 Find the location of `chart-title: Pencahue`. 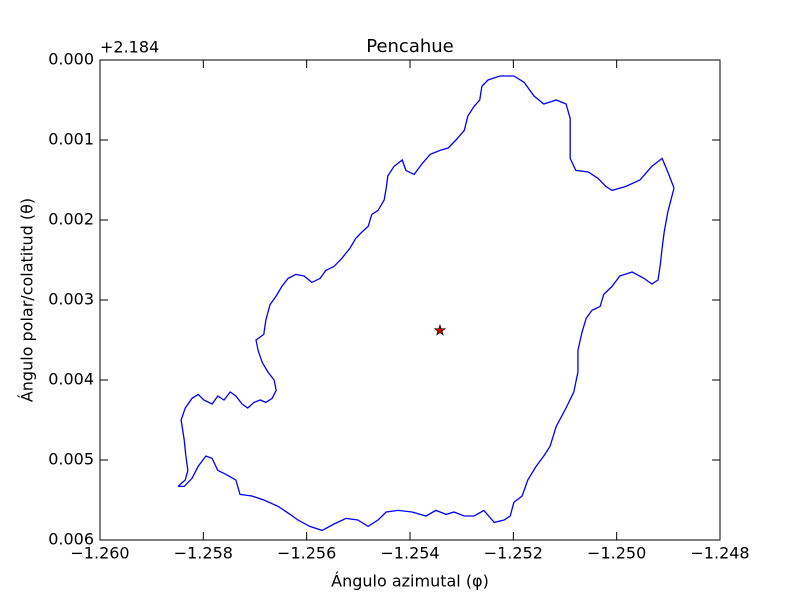

chart-title: Pencahue is located at coordinates (410, 46).